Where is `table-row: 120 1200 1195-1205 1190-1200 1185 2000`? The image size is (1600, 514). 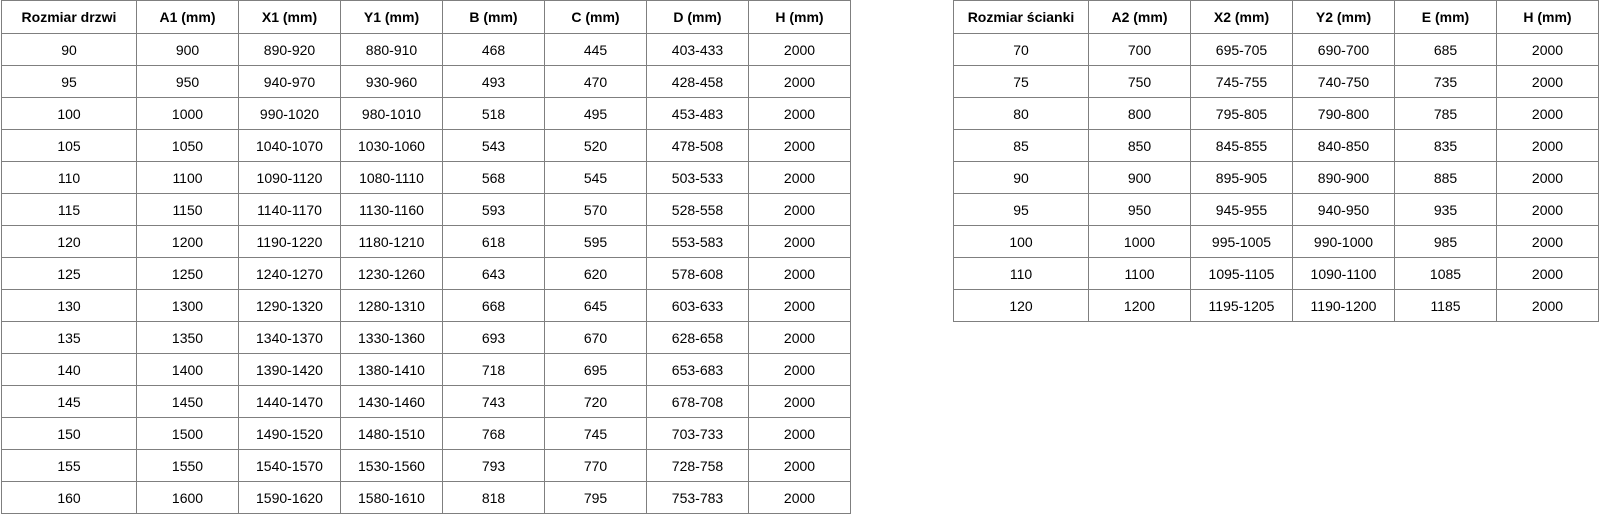 table-row: 120 1200 1195-1205 1190-1200 1185 2000 is located at coordinates (1276, 305).